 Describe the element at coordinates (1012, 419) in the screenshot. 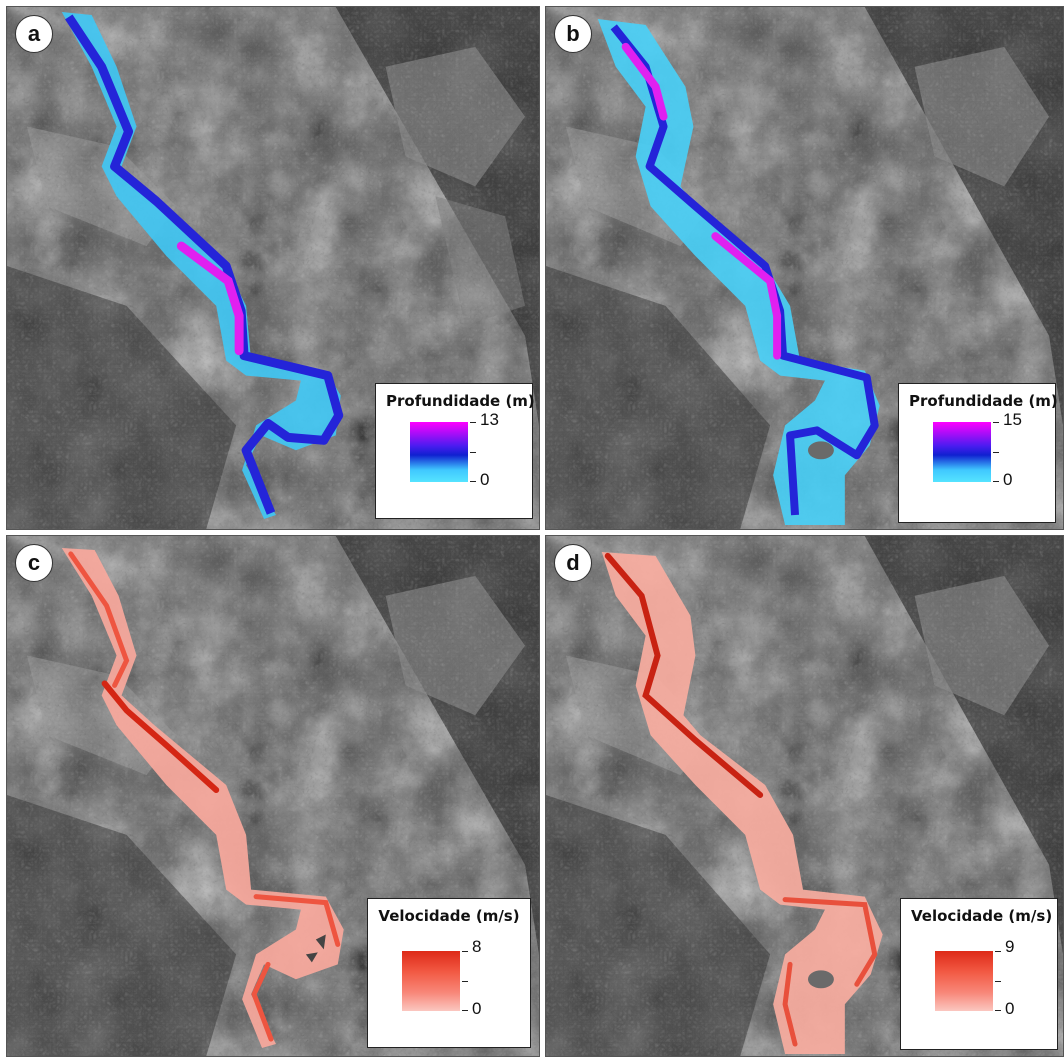

I see `legend-max-value: 15` at that location.